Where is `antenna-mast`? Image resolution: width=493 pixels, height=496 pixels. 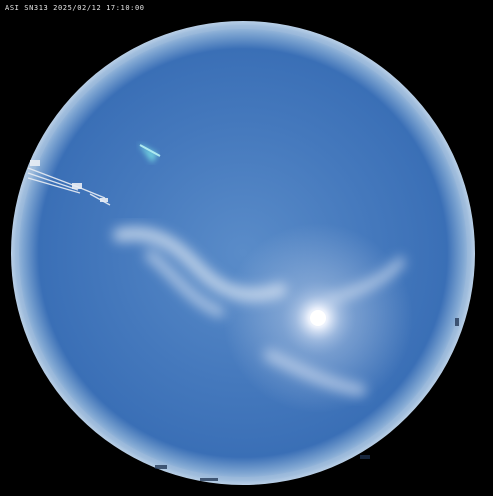
antenna-mast is located at coordinates (69, 186).